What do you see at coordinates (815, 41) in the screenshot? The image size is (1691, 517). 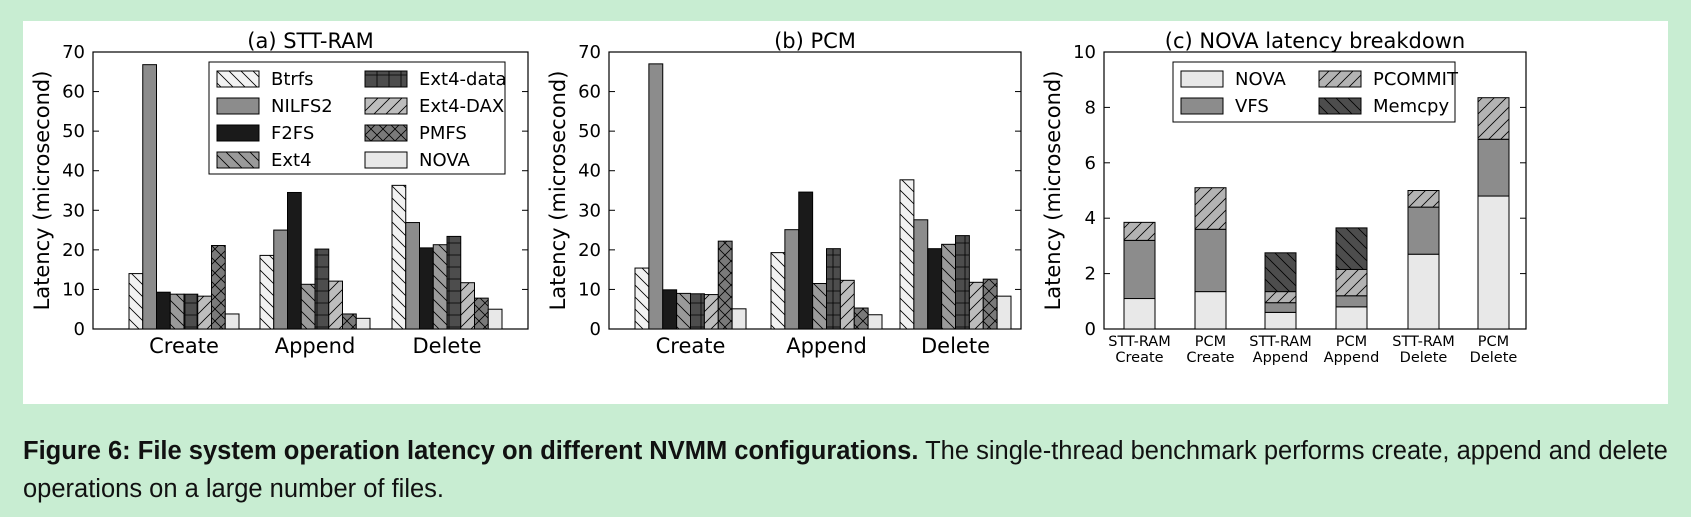 I see `b-title: (b) PCM` at bounding box center [815, 41].